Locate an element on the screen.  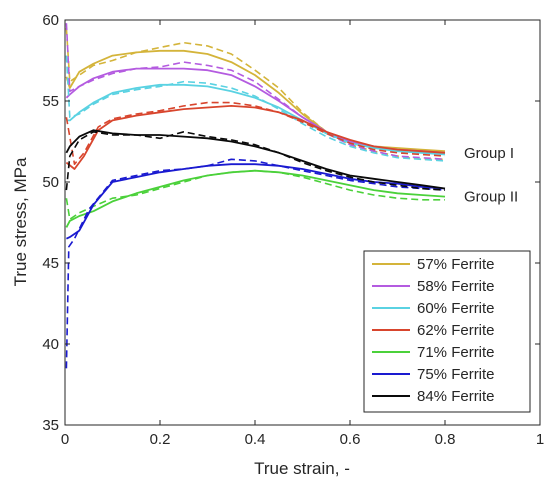
series-dashed-62-ferrite is located at coordinates (255, 133).